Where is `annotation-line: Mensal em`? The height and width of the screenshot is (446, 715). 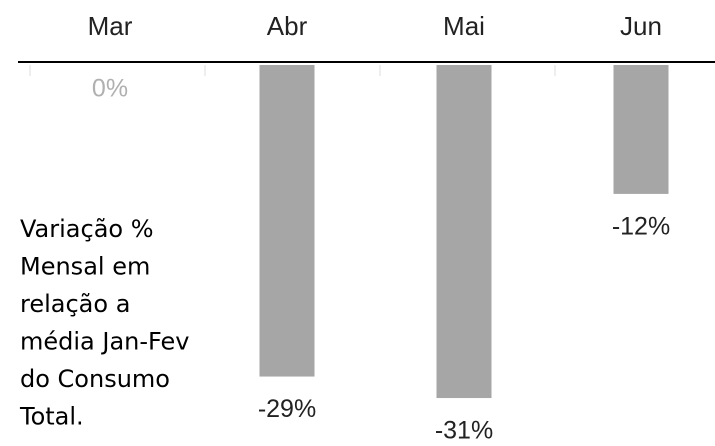 annotation-line: Mensal em is located at coordinates (85, 267).